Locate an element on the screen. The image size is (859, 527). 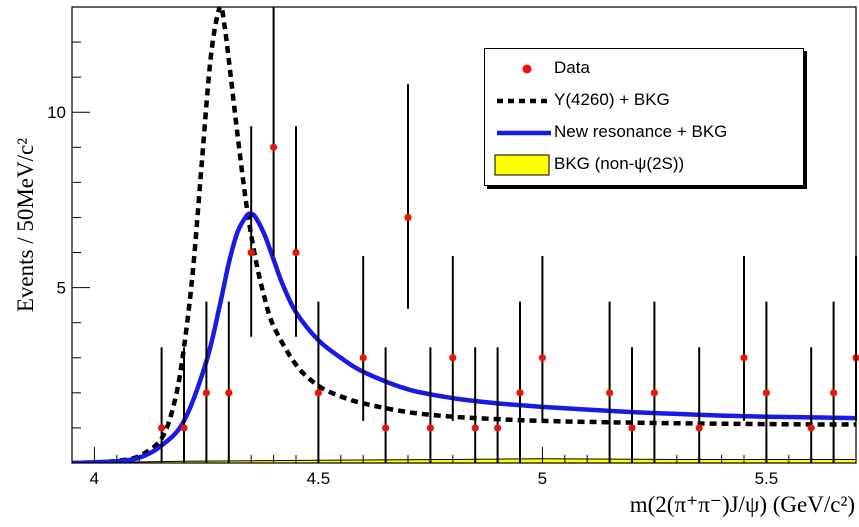
y-axis-title: Events / 50MeV/c² is located at coordinates (25, 225).